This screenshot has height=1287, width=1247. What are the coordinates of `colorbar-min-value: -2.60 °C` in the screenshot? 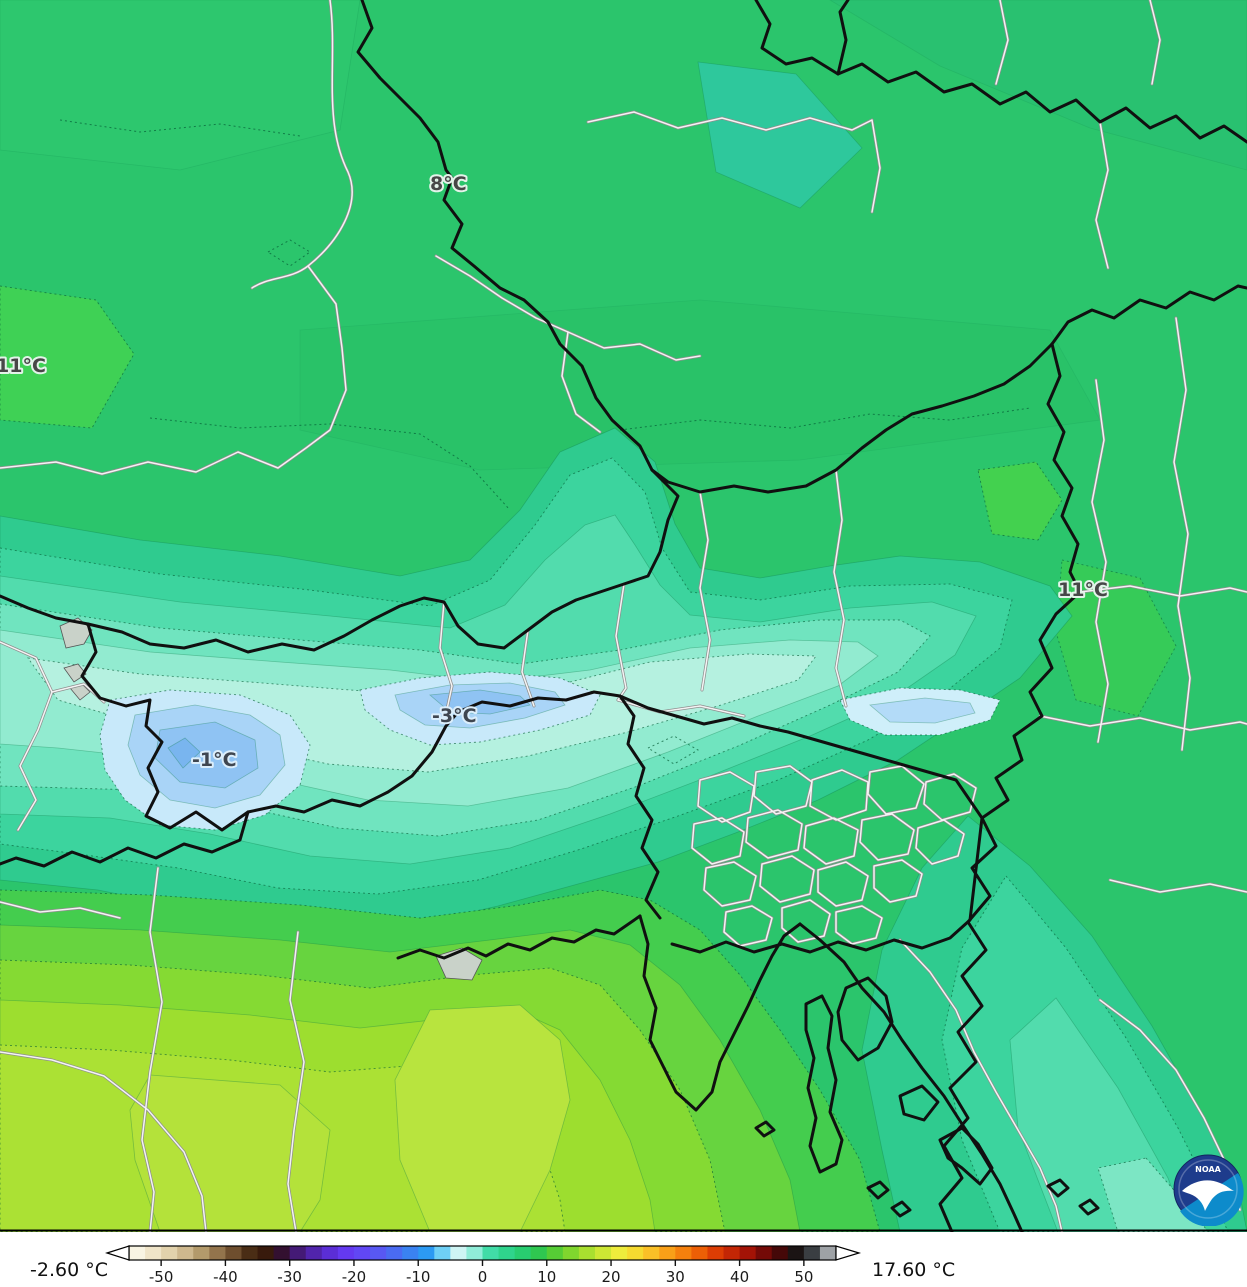 It's located at (69, 1270).